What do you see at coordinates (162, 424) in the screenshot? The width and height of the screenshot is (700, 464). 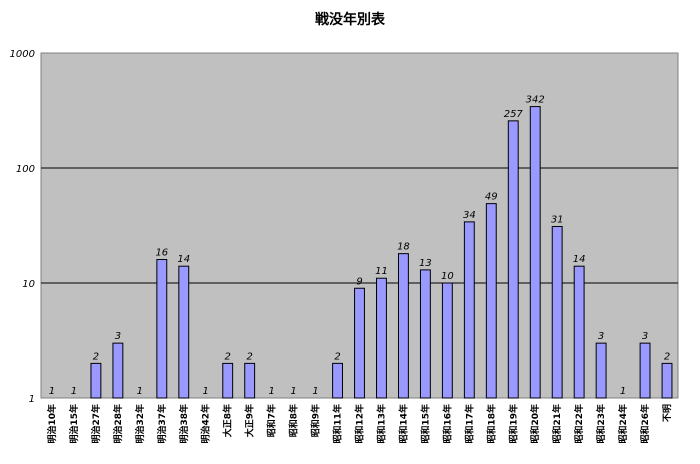 I see `x-tick-label: 明治37年` at bounding box center [162, 424].